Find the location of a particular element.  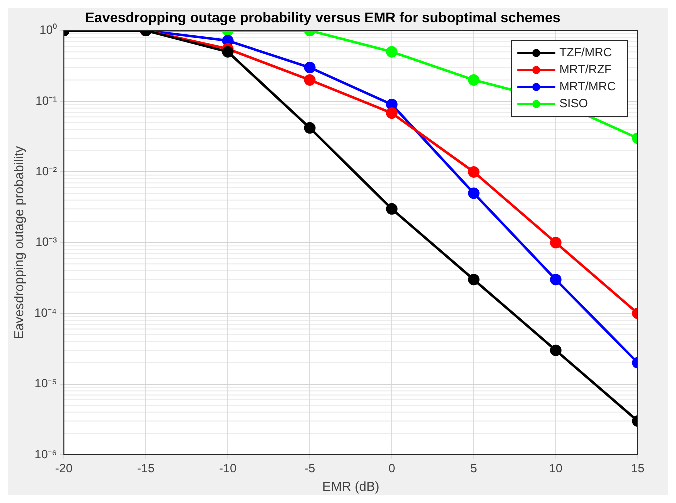

y-tick-label: 10⁻³ is located at coordinates (47, 242).